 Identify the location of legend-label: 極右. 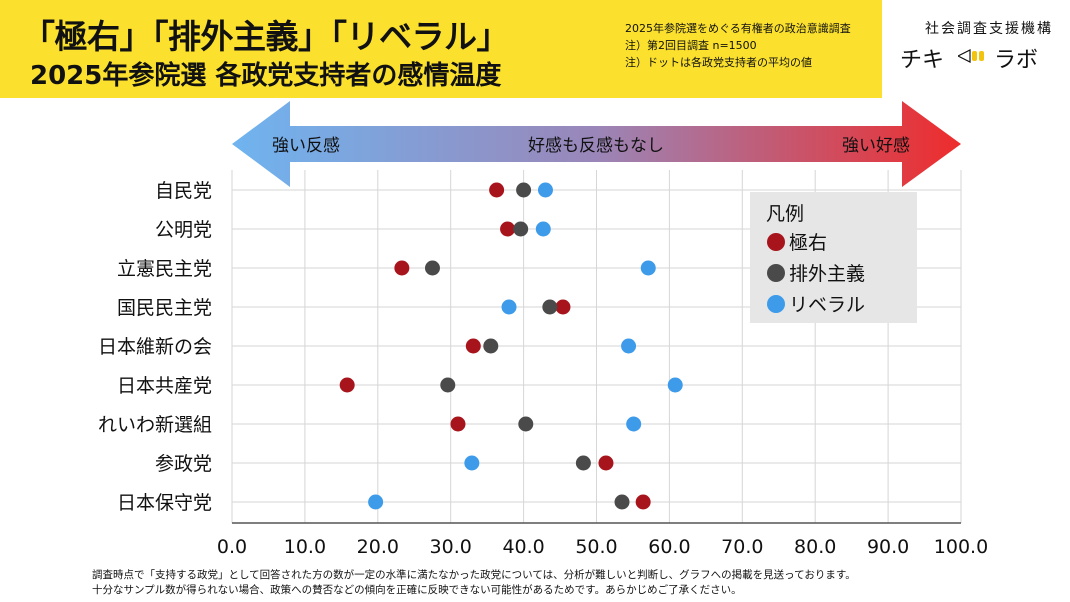
(808, 243).